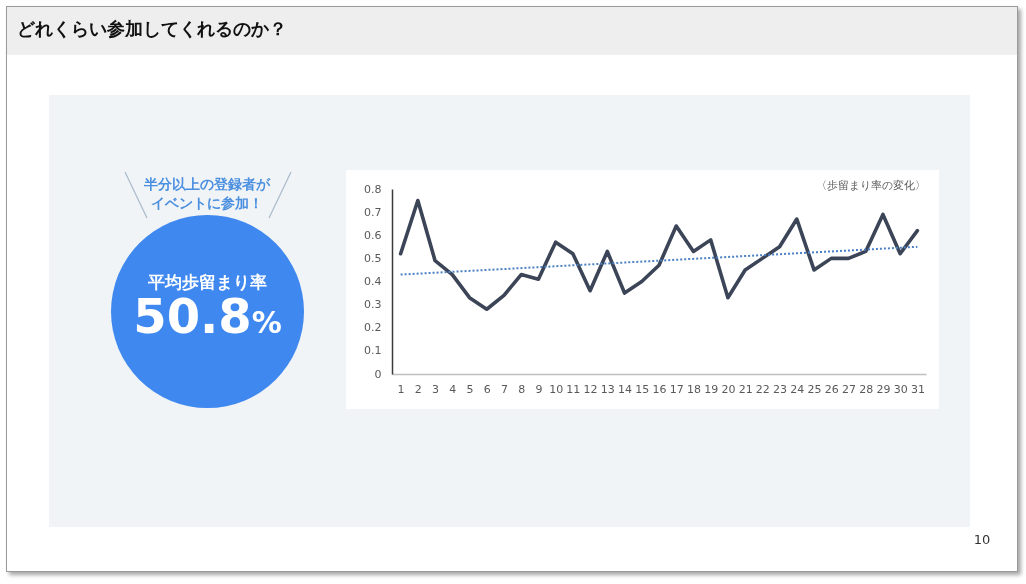 The image size is (1026, 584). What do you see at coordinates (762, 389) in the screenshot?
I see `x-tick-label: 22` at bounding box center [762, 389].